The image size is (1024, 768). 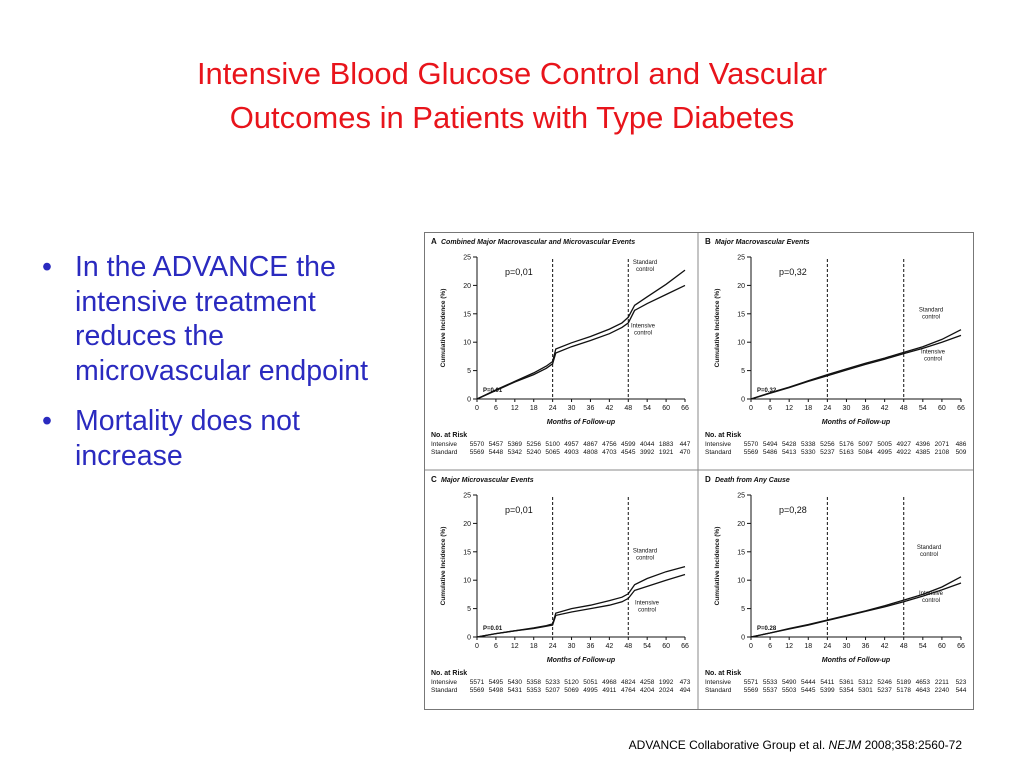 I want to click on panel-title: Major Macrovascular Events, so click(x=762, y=242).